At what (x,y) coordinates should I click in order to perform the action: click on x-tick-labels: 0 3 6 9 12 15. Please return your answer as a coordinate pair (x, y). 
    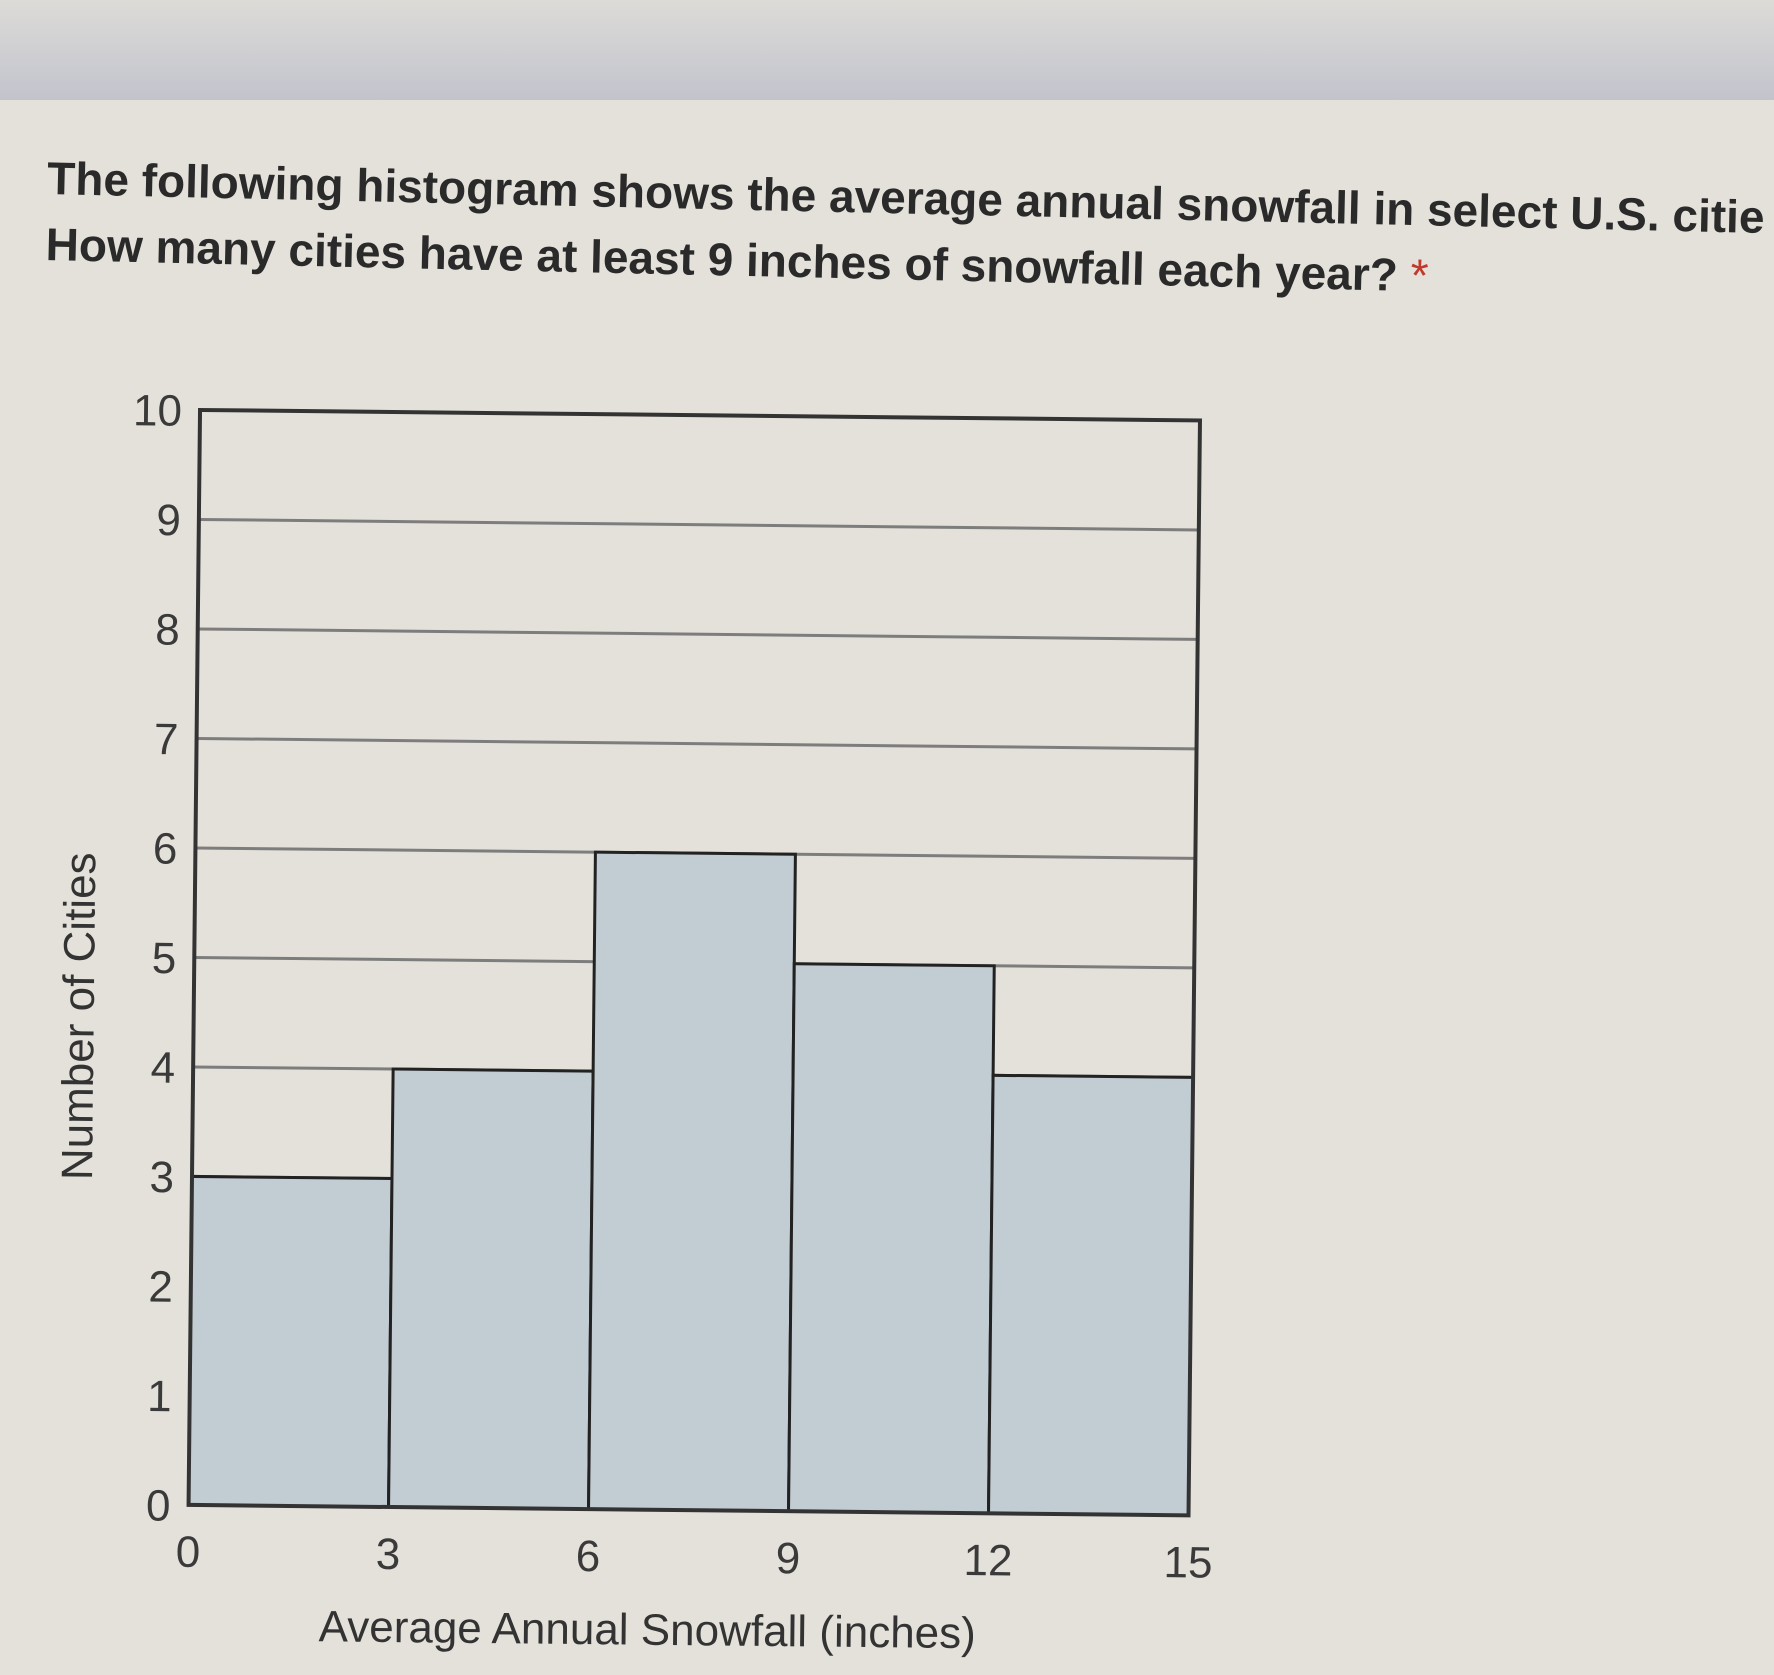
    Looking at the image, I should click on (694, 1558).